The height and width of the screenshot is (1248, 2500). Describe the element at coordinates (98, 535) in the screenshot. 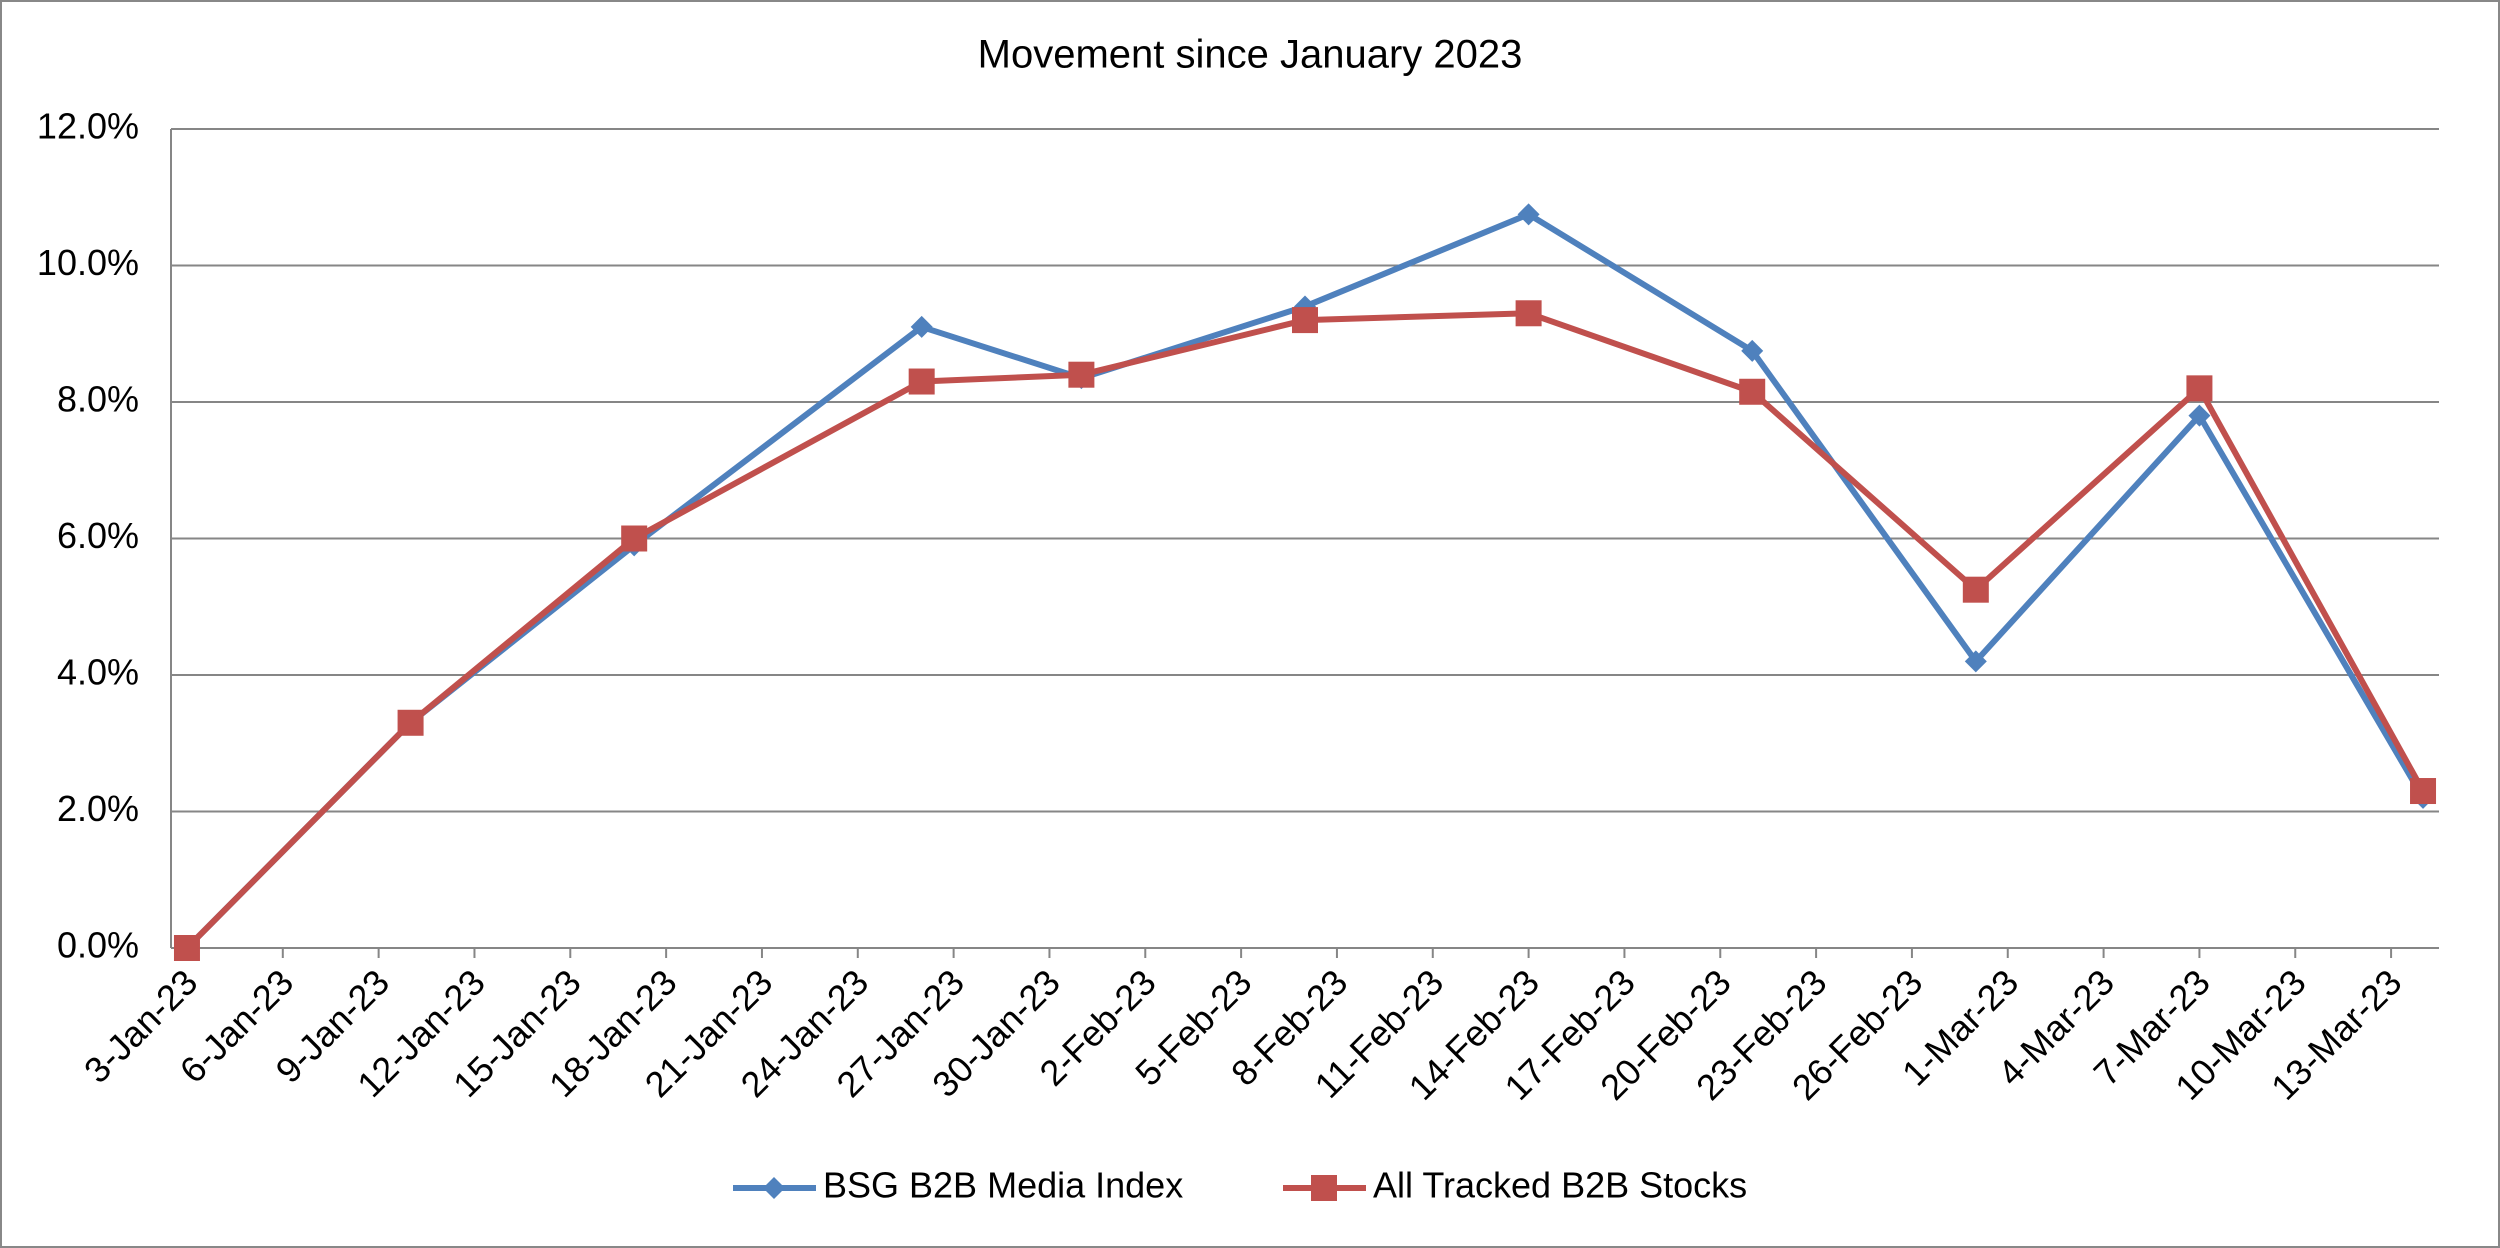

I see `y-tick-label: 6.0%` at that location.